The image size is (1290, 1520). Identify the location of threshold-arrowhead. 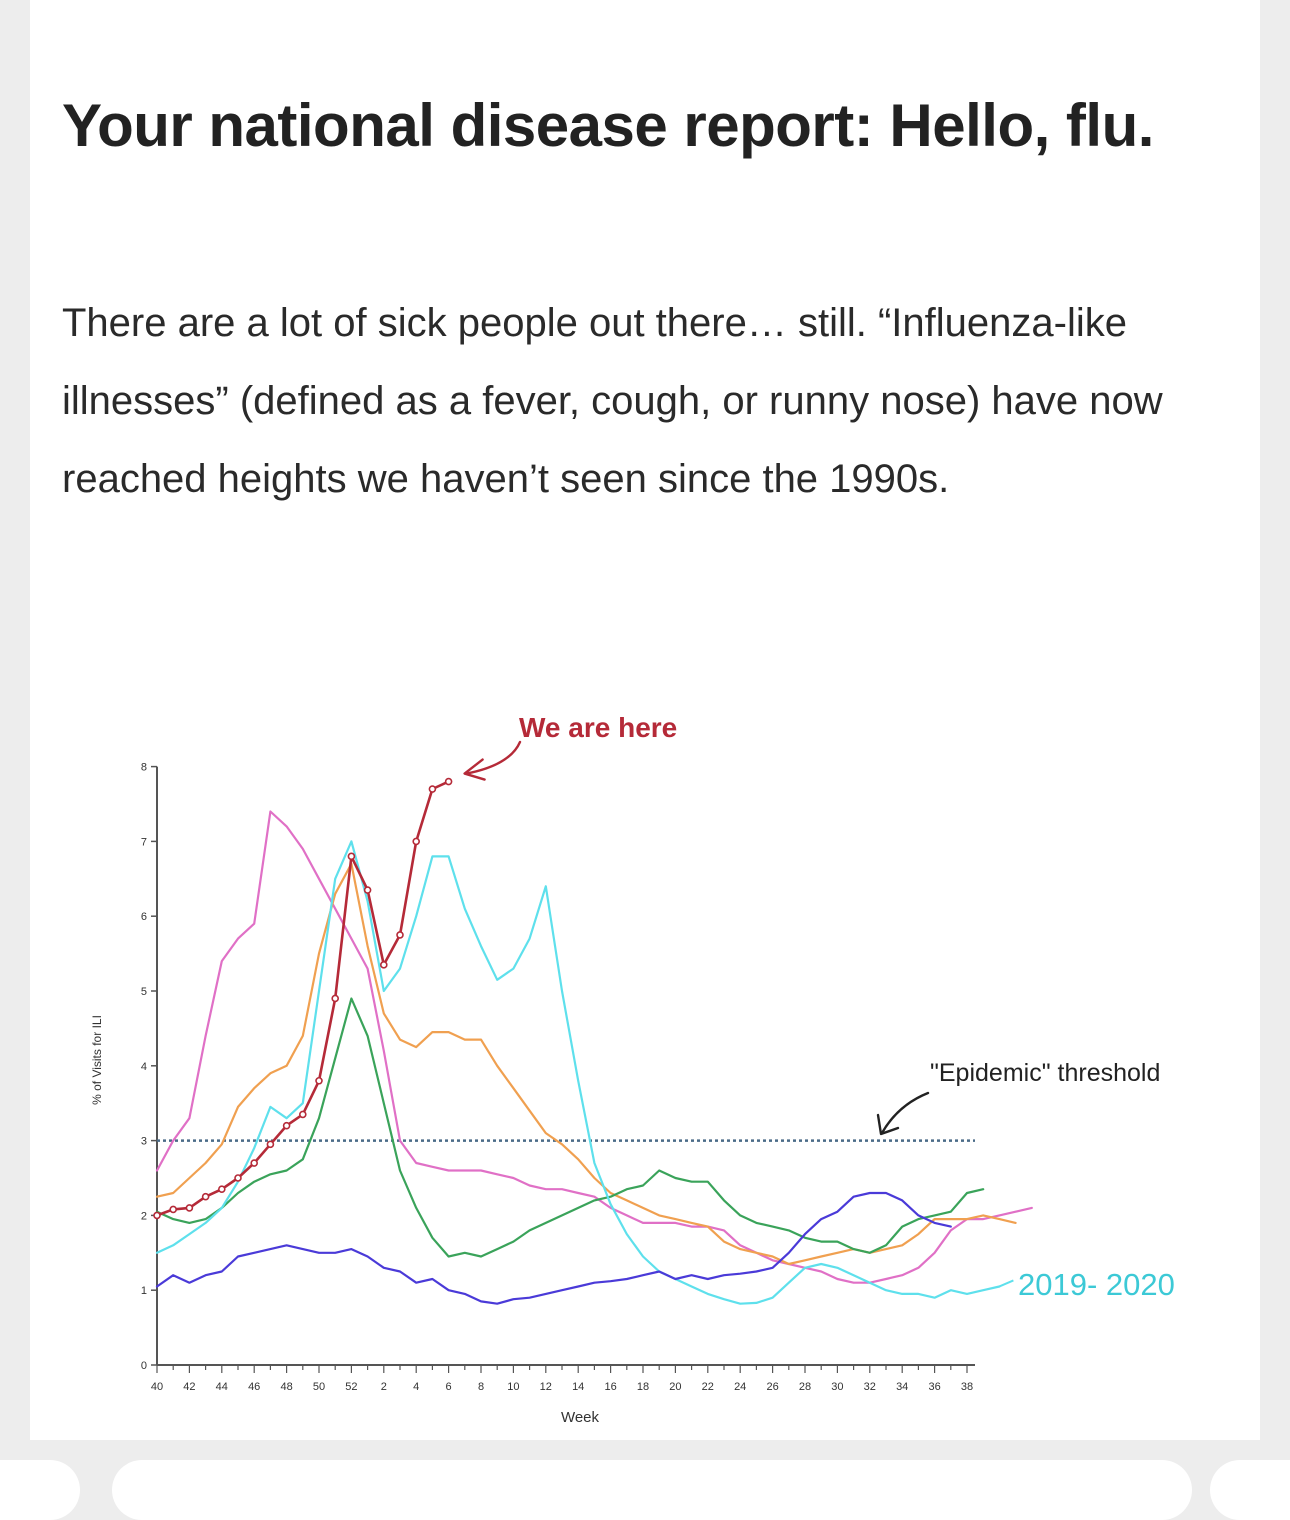
(888, 1124).